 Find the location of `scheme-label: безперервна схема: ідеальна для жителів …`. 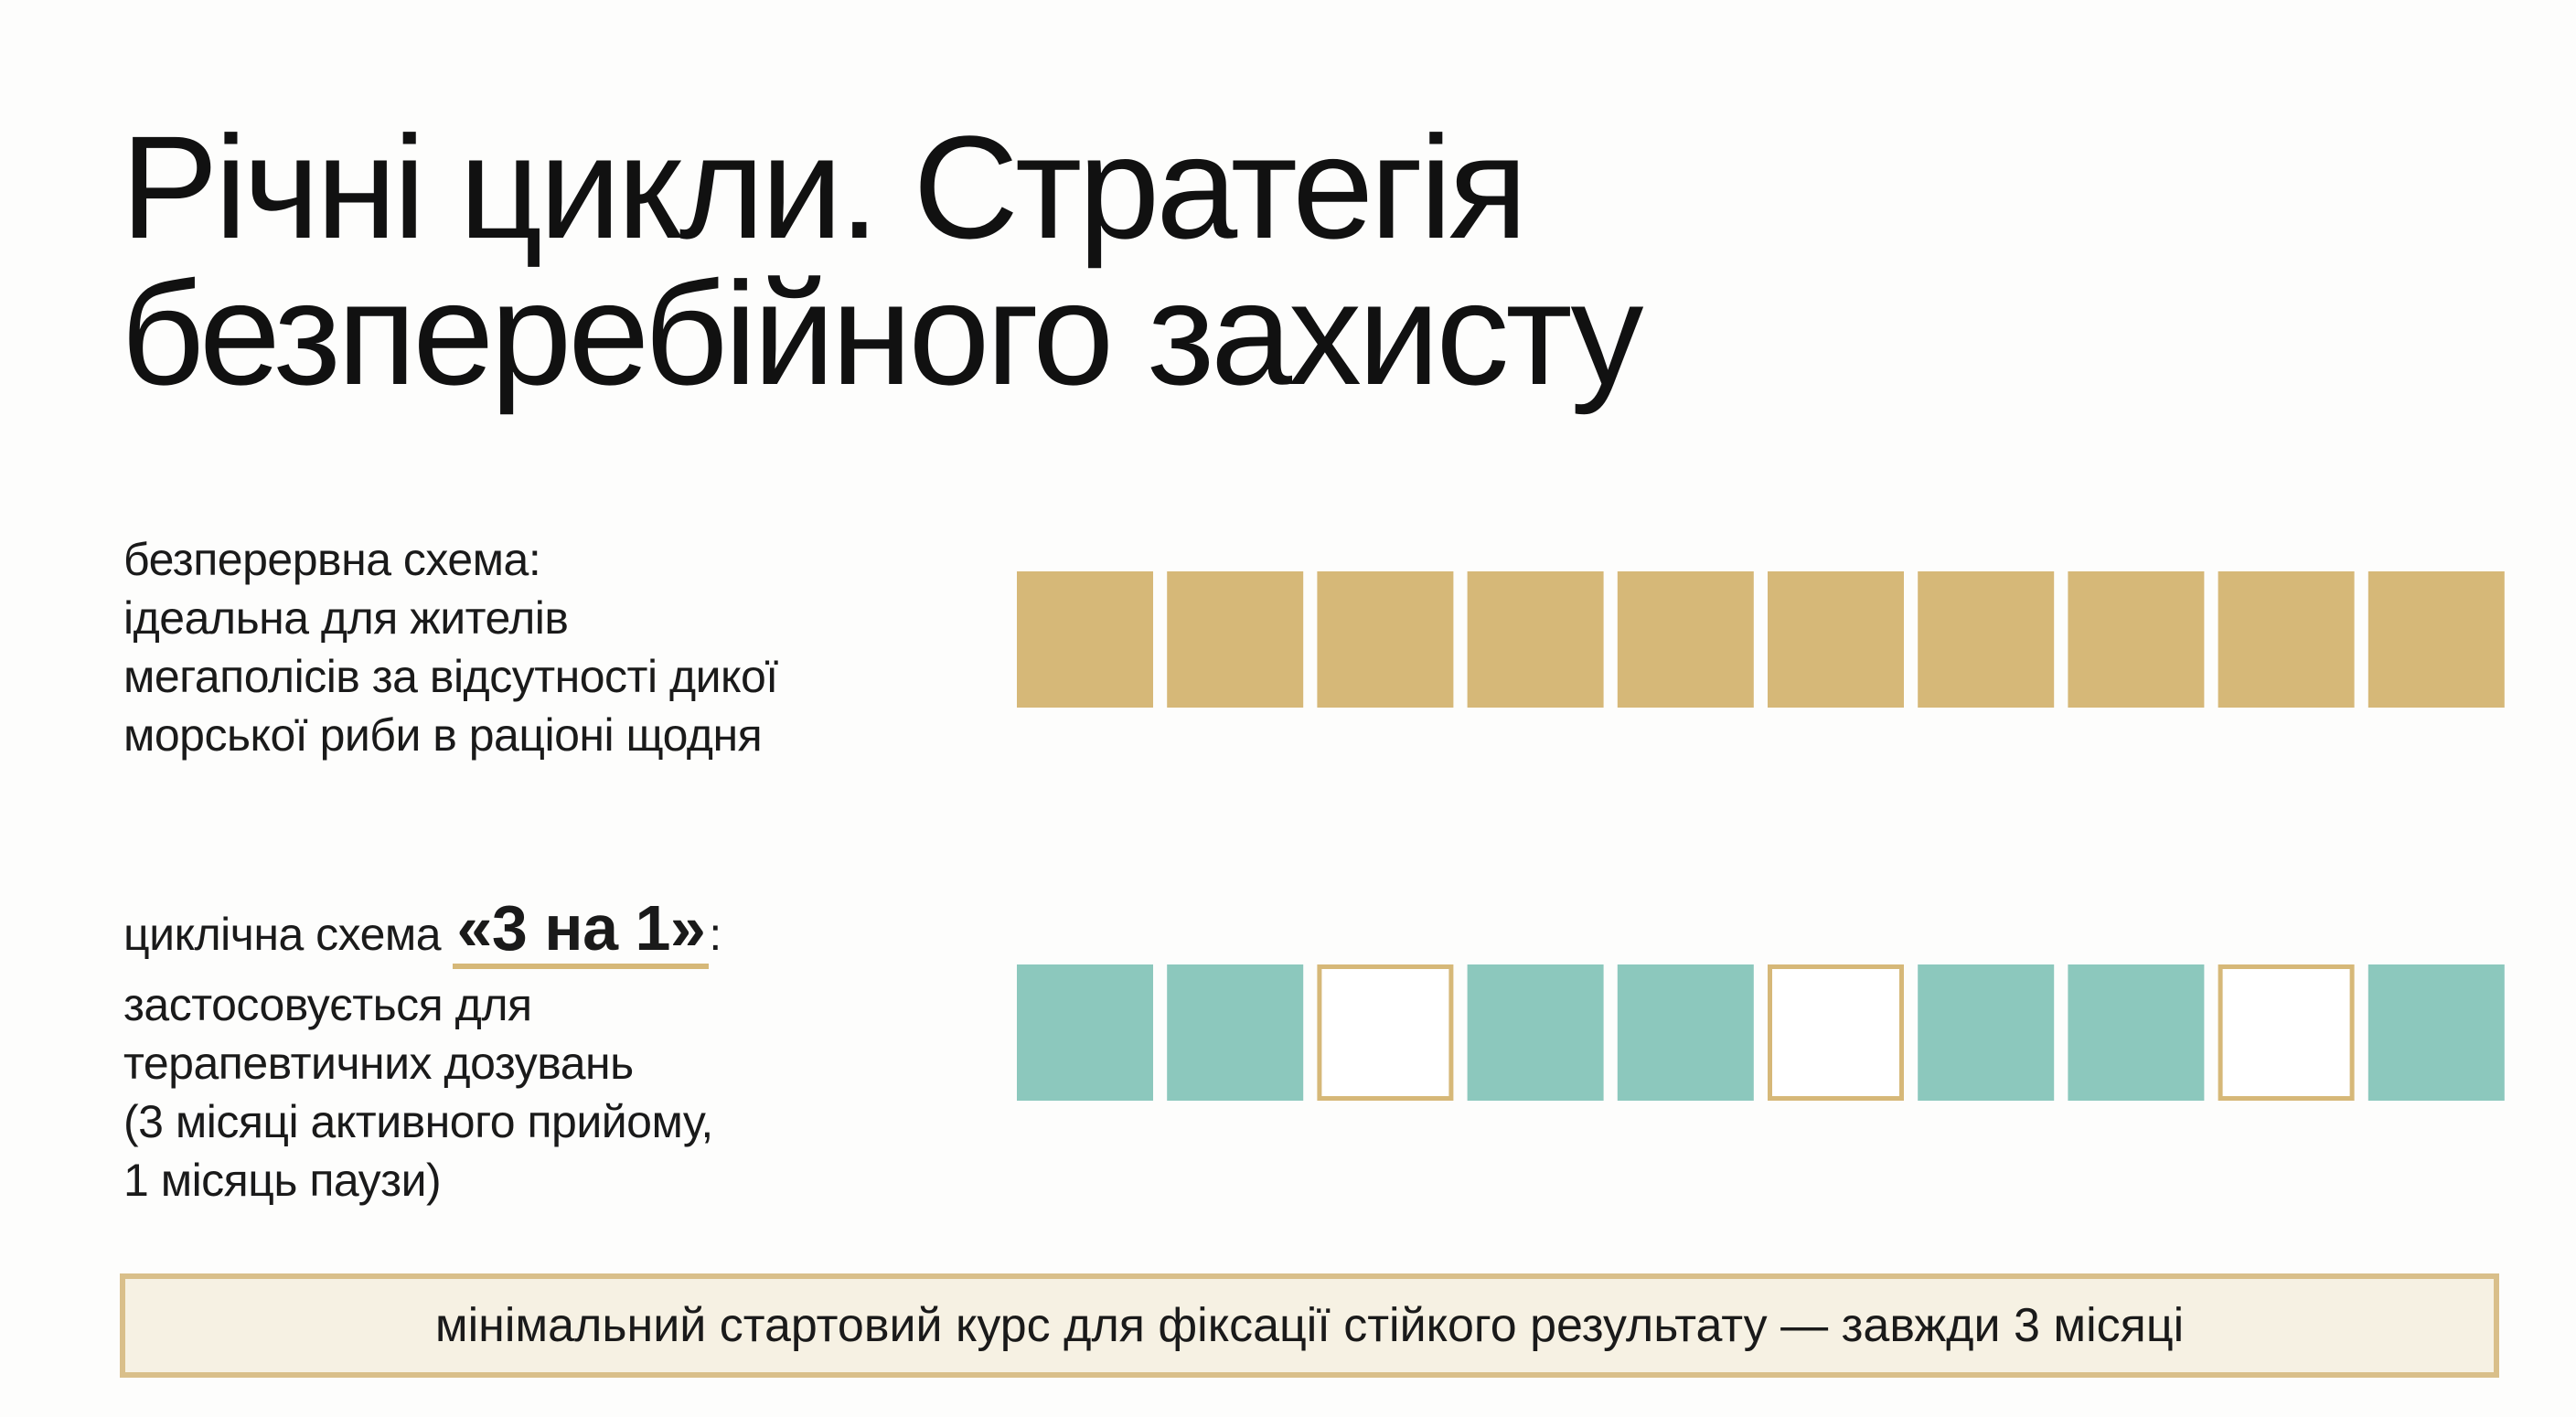

scheme-label: безперервна схема: ідеальна для жителів … is located at coordinates (450, 647).